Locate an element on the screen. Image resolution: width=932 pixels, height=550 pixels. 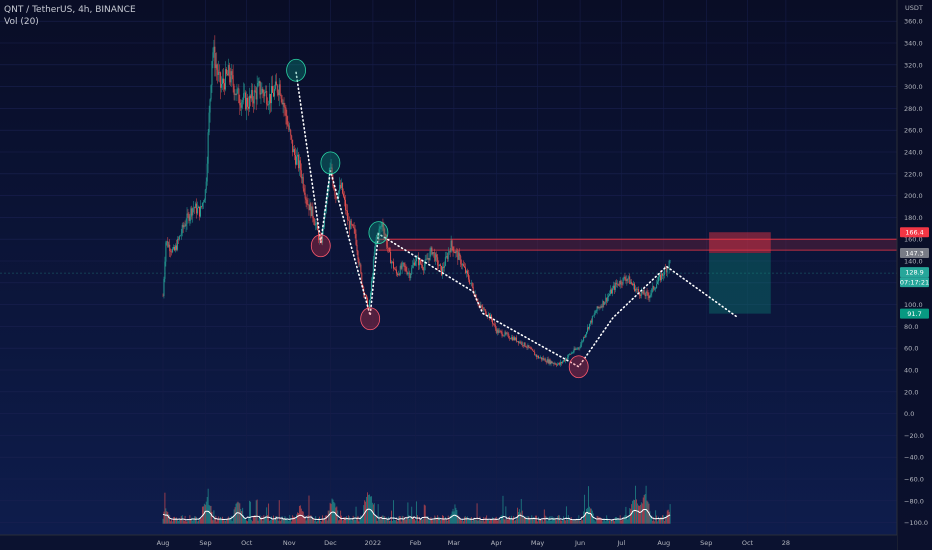
price-tick-label: 280.0 is located at coordinates (913, 109).